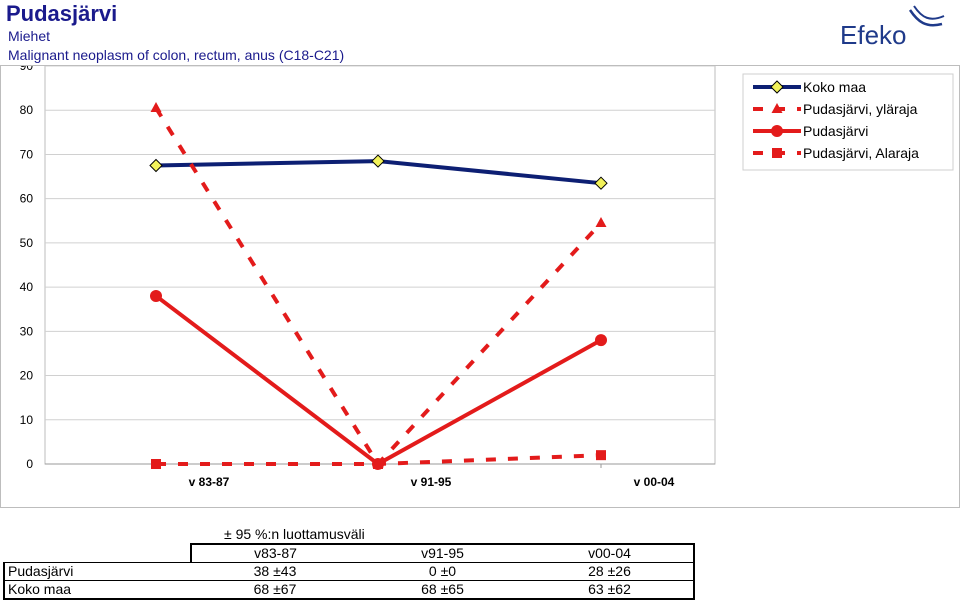  What do you see at coordinates (27, 287) in the screenshot?
I see `y-tick-label: 40` at bounding box center [27, 287].